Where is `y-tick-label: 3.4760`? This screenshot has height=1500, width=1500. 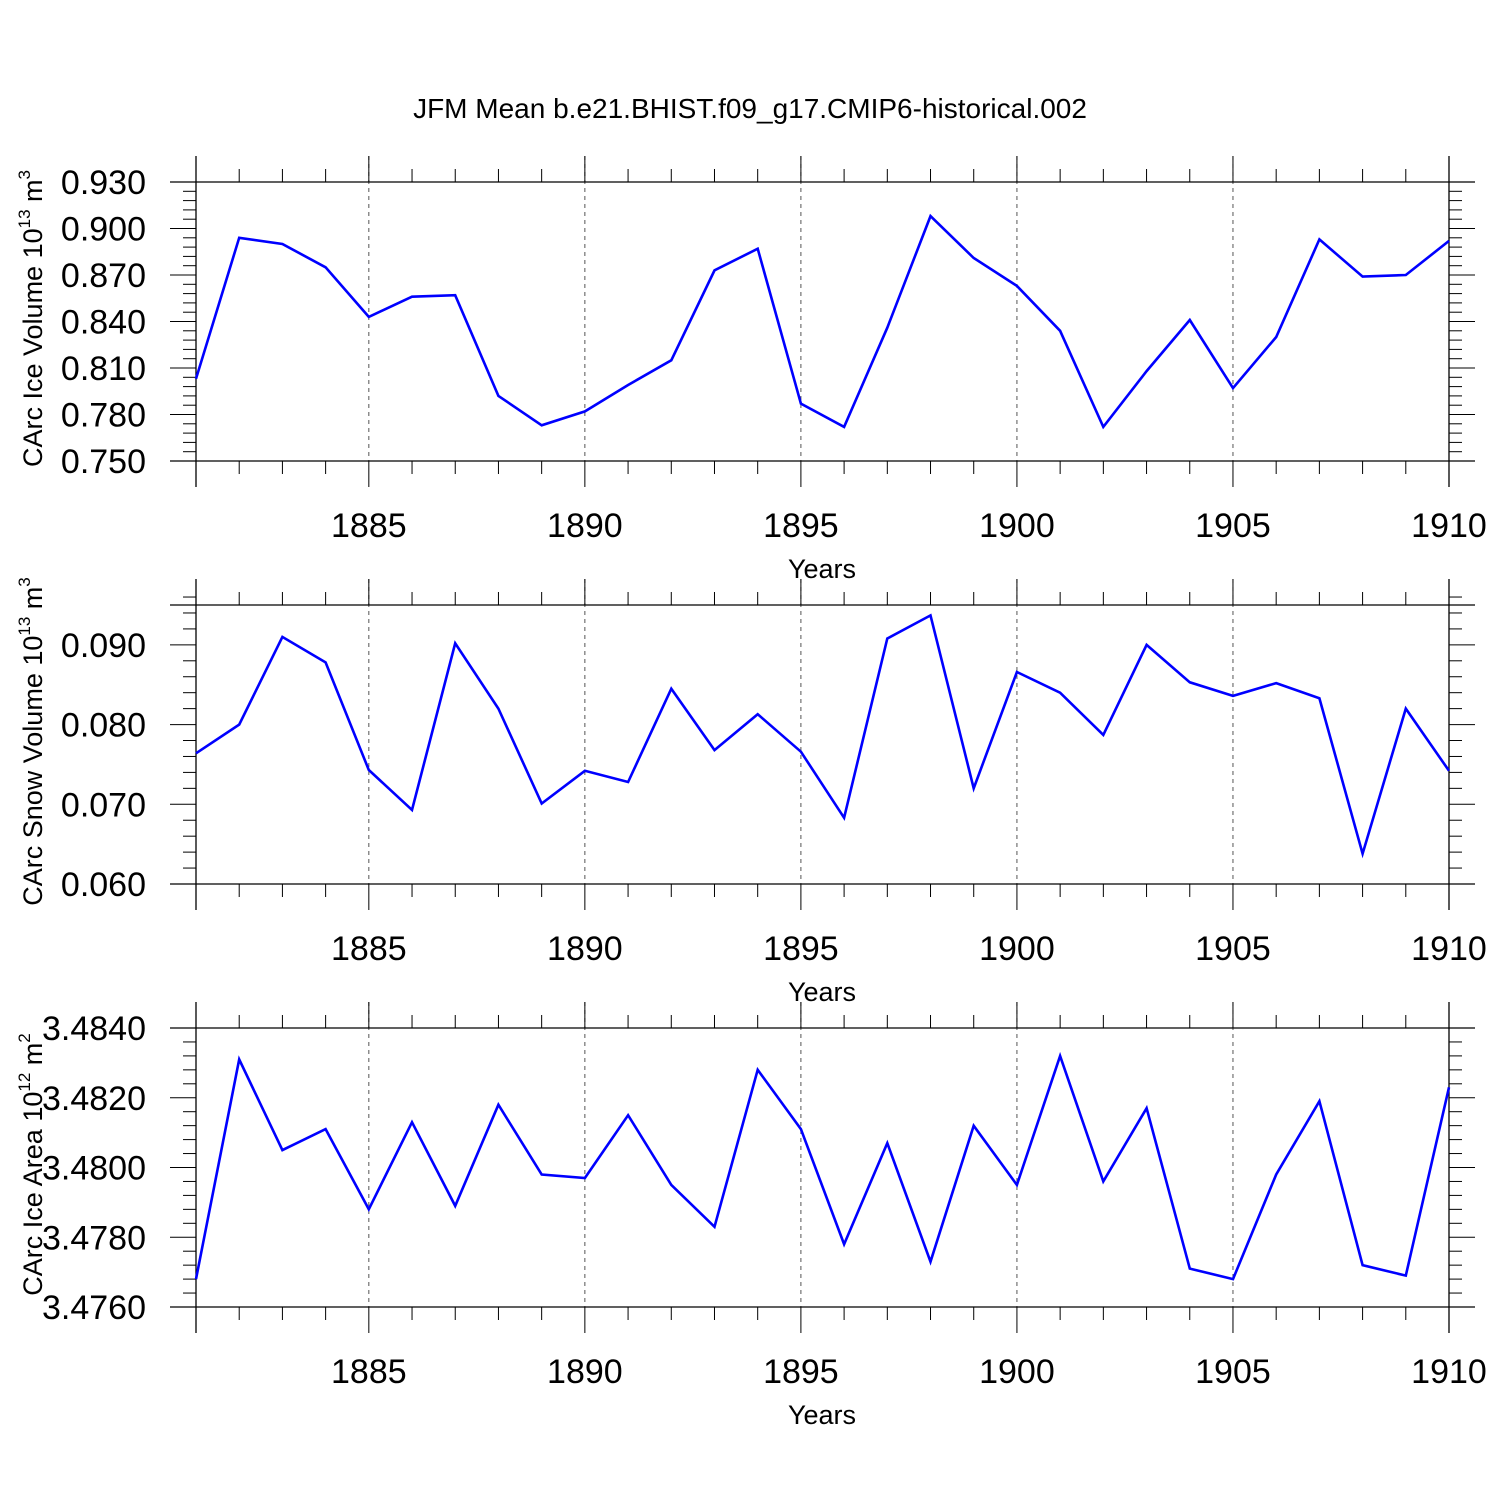 y-tick-label: 3.4760 is located at coordinates (94, 1308).